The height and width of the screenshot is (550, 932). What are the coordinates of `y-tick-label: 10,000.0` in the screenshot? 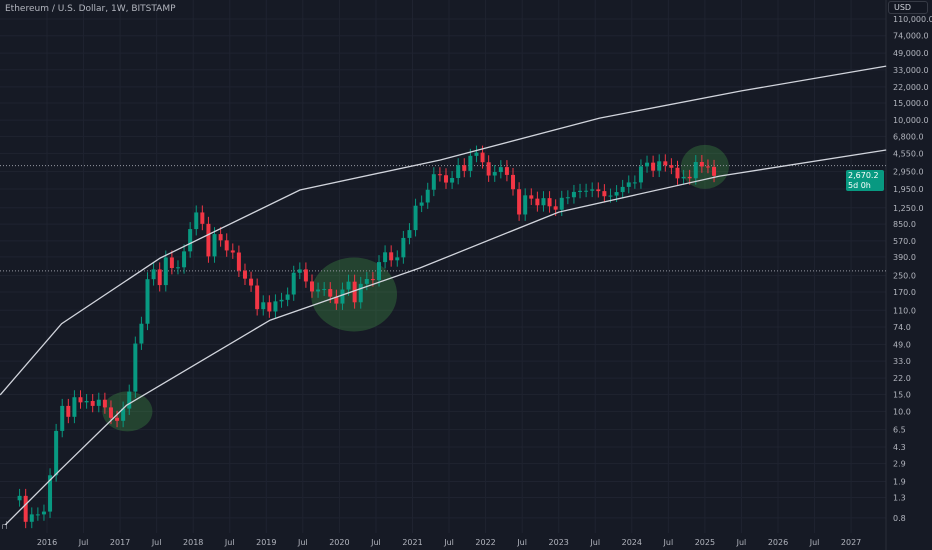 It's located at (911, 120).